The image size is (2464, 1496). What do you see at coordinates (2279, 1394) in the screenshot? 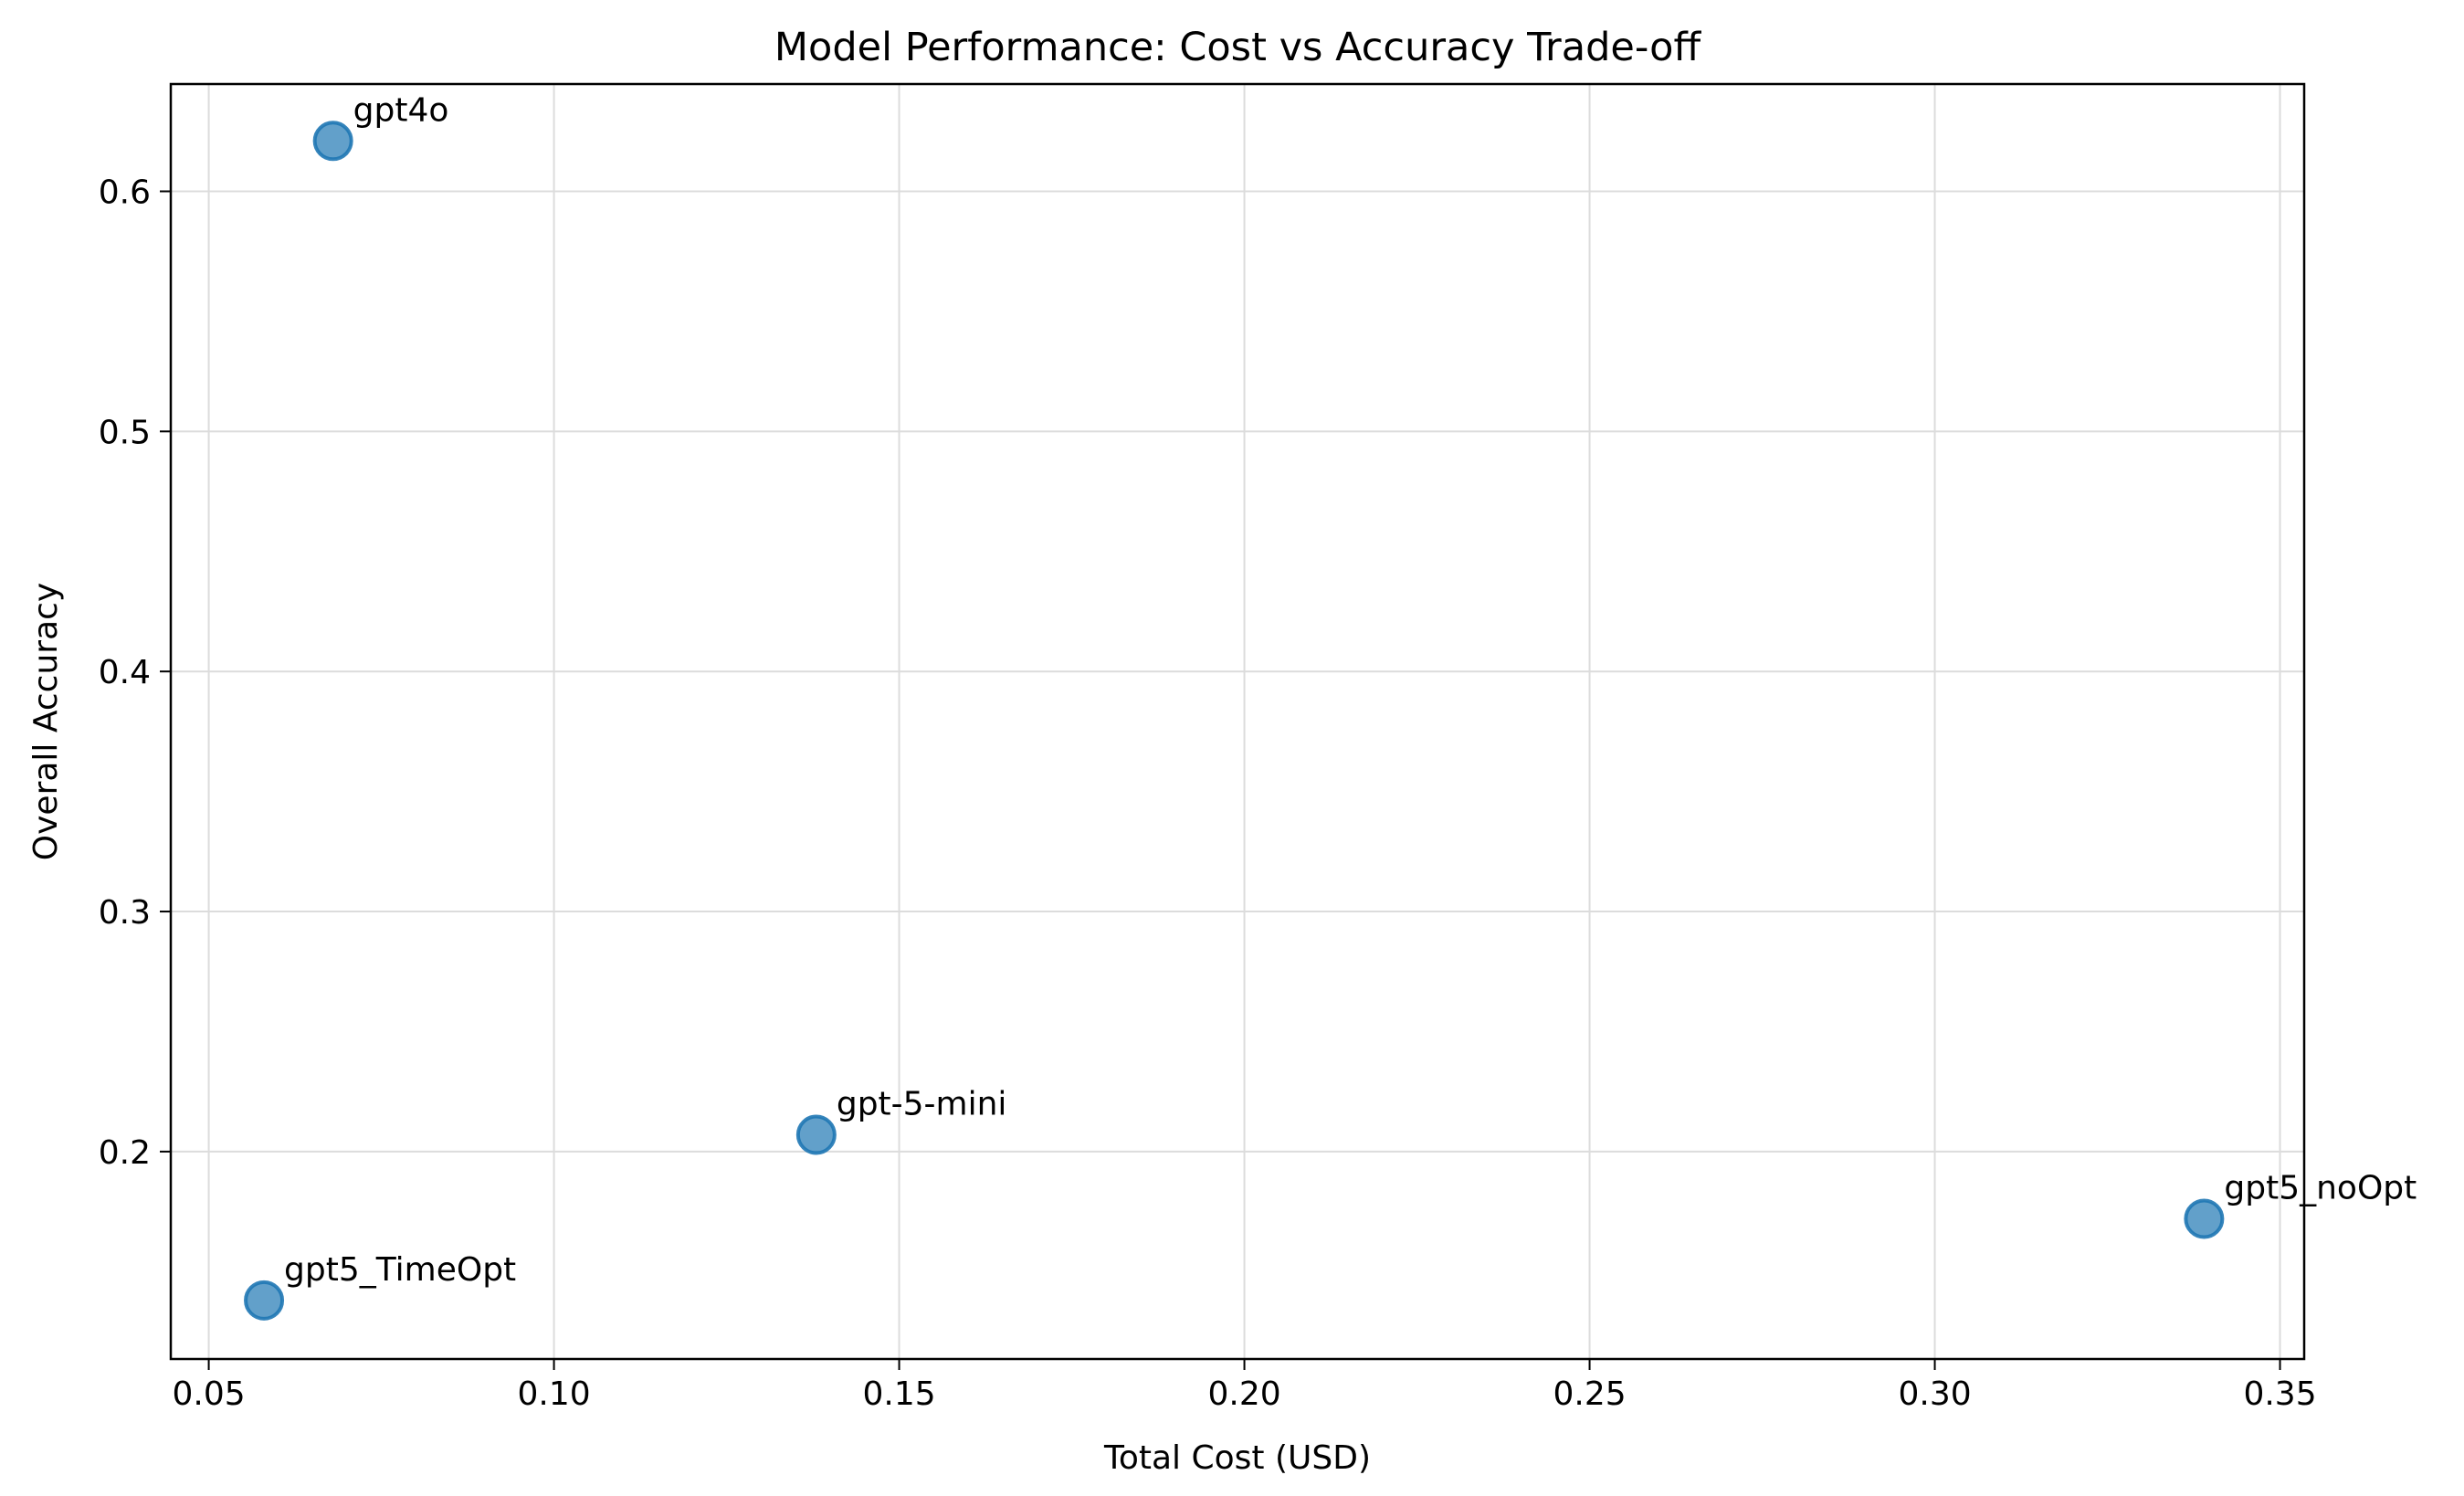
I see `x-tick-label: 0.35` at bounding box center [2279, 1394].